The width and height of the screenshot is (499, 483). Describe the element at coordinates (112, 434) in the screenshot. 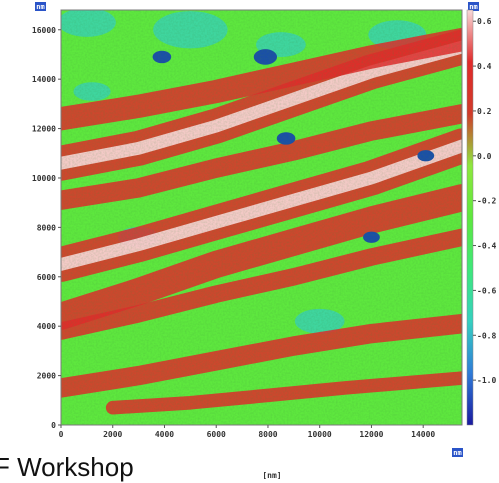

I see `x-tick-label: 2000` at that location.